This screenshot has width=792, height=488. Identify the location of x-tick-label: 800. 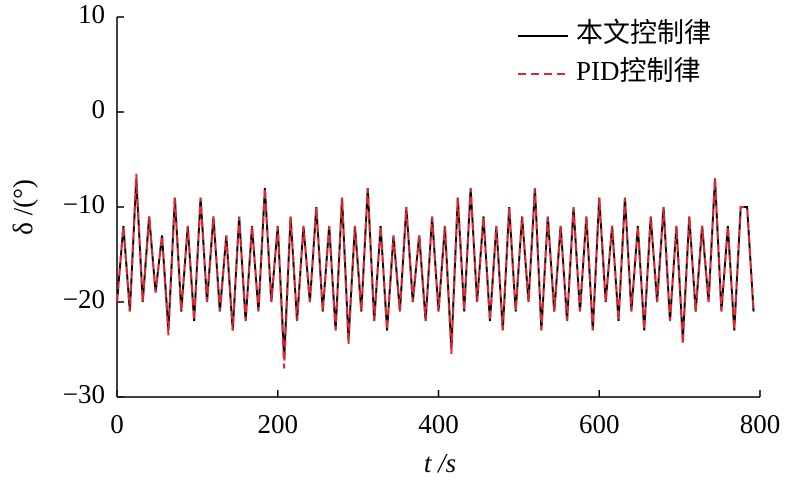
(760, 424).